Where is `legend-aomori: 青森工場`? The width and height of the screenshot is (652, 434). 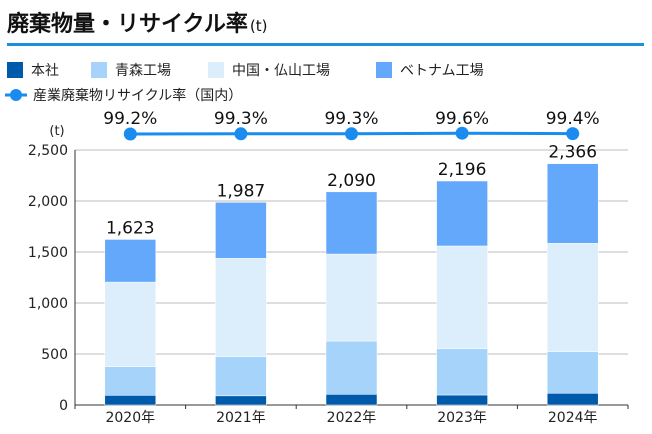
legend-aomori: 青森工場 is located at coordinates (131, 70).